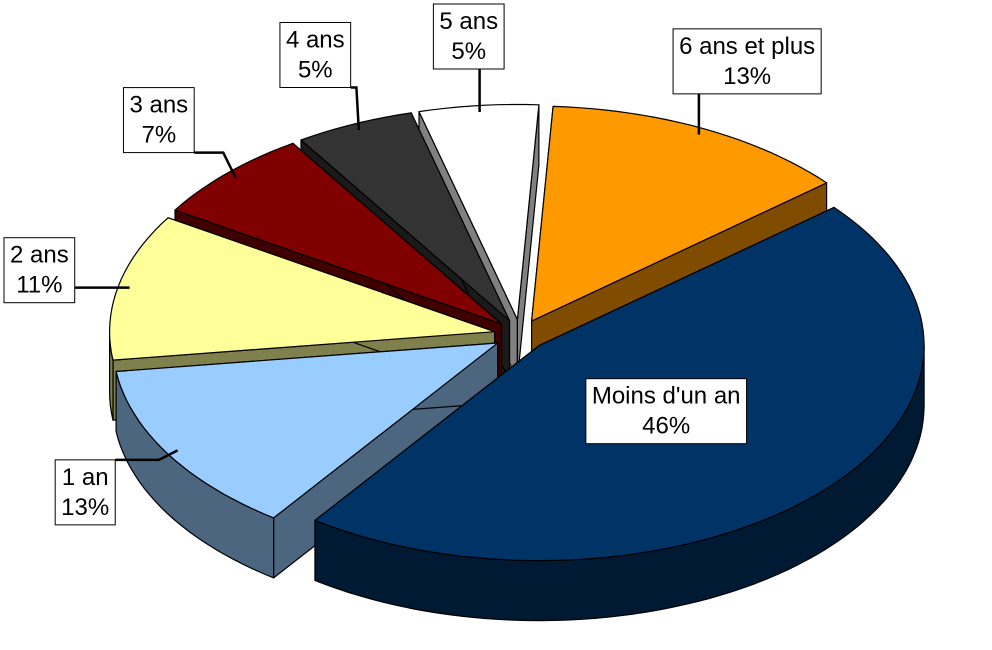 The image size is (992, 650). Describe the element at coordinates (666, 396) in the screenshot. I see `category-label: Moins d'un an` at that location.